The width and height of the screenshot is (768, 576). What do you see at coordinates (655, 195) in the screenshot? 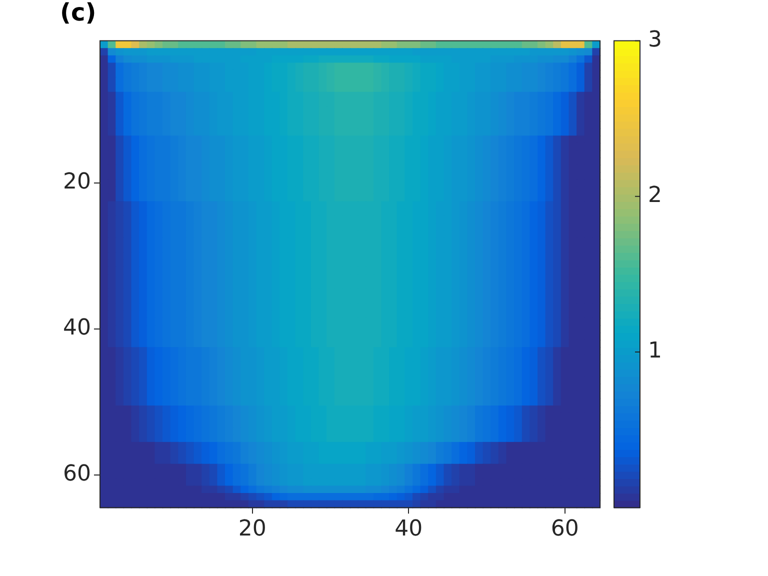
I see `color-bar-label: 2` at bounding box center [655, 195].